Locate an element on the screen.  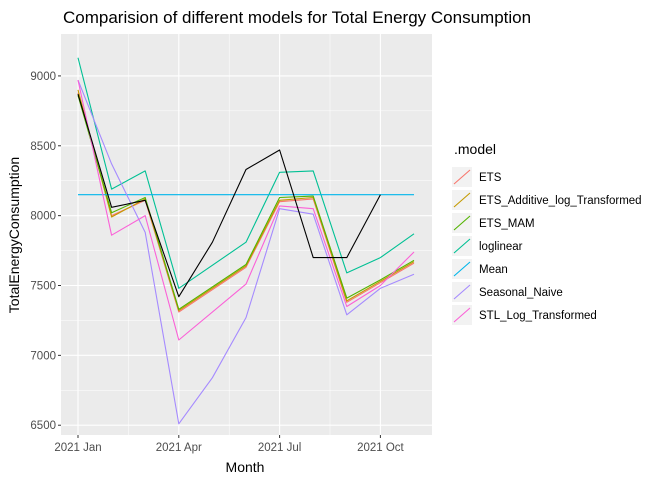
x-tick-label: 2021 Jul is located at coordinates (279, 448).